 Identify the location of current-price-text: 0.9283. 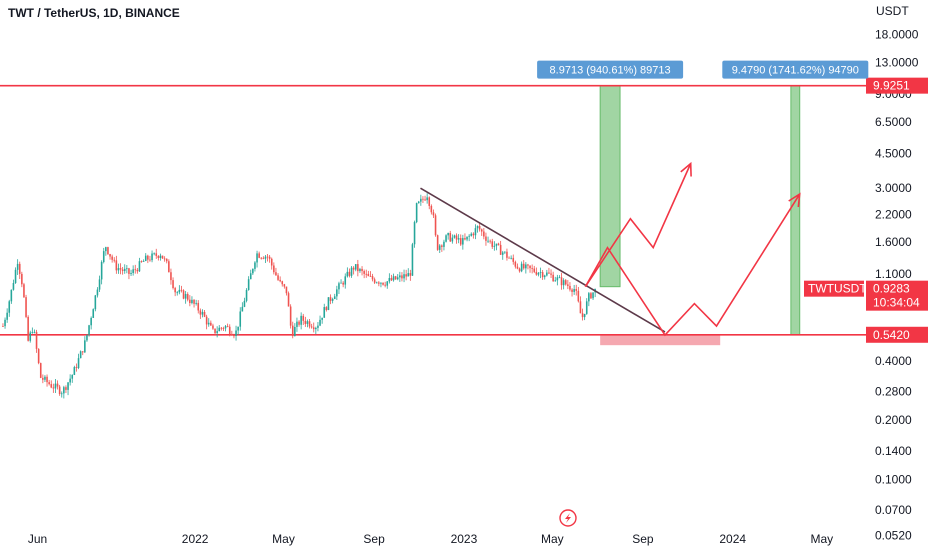
(891, 289).